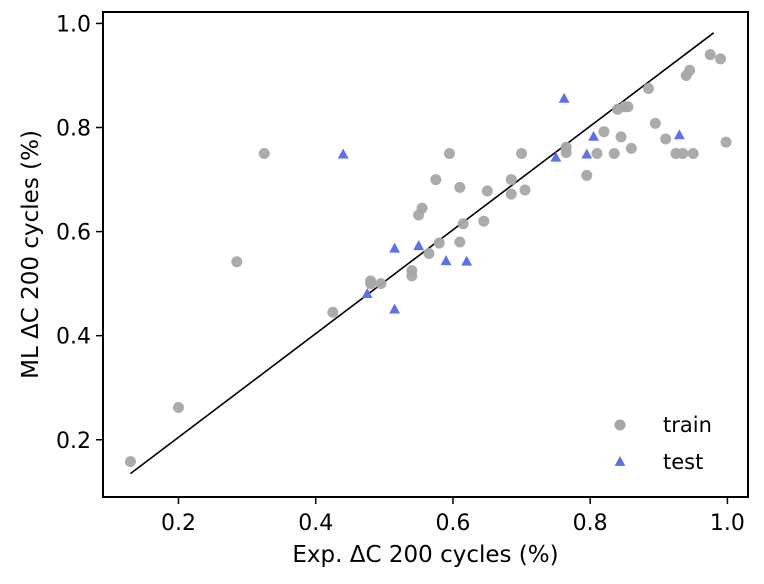  I want to click on y-tick-label: 0.8, so click(73, 129).